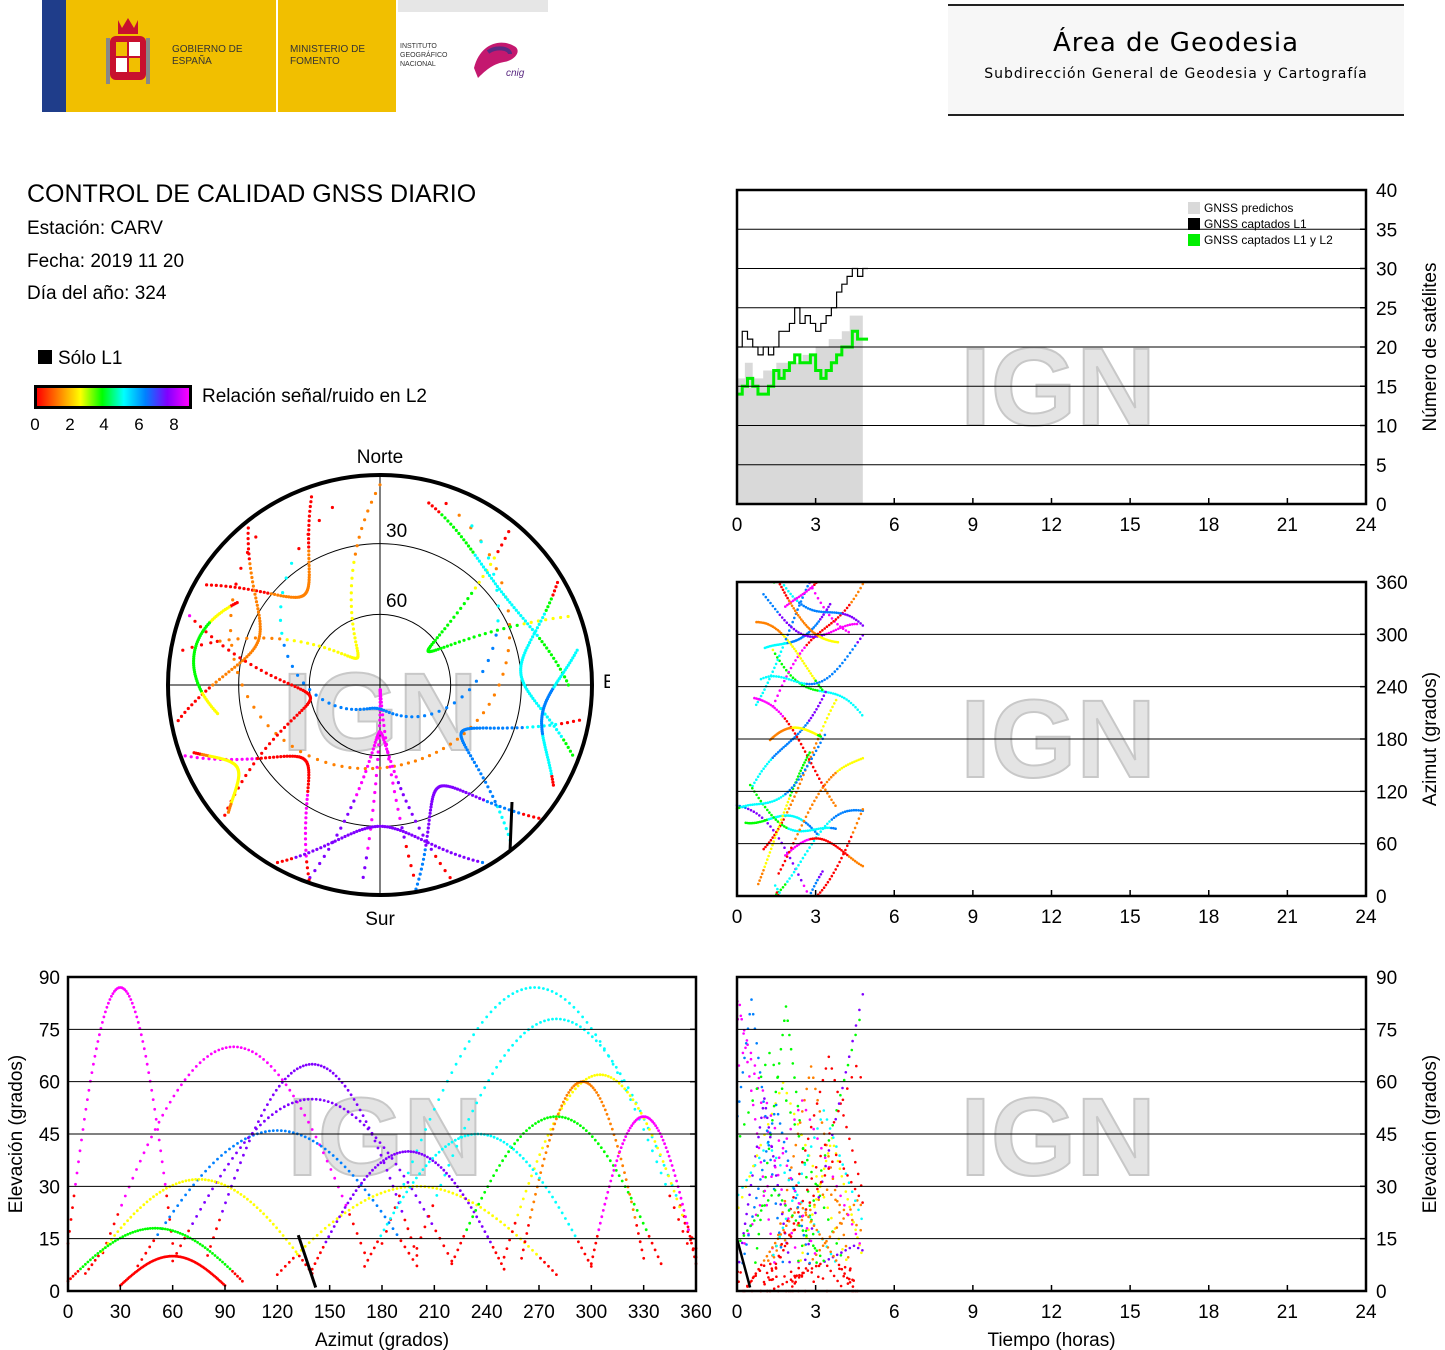 The image size is (1445, 1350). What do you see at coordinates (54, 56) in the screenshot?
I see `eu-flag-strip` at bounding box center [54, 56].